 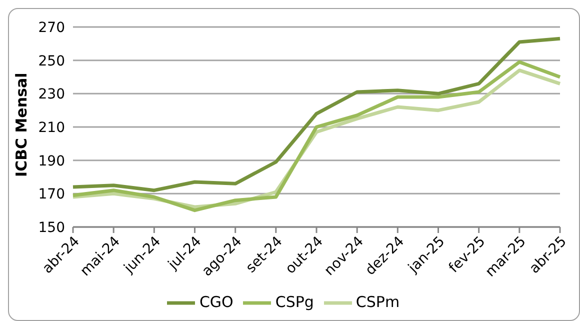 I want to click on y-tick-label: 270, so click(x=51, y=28).